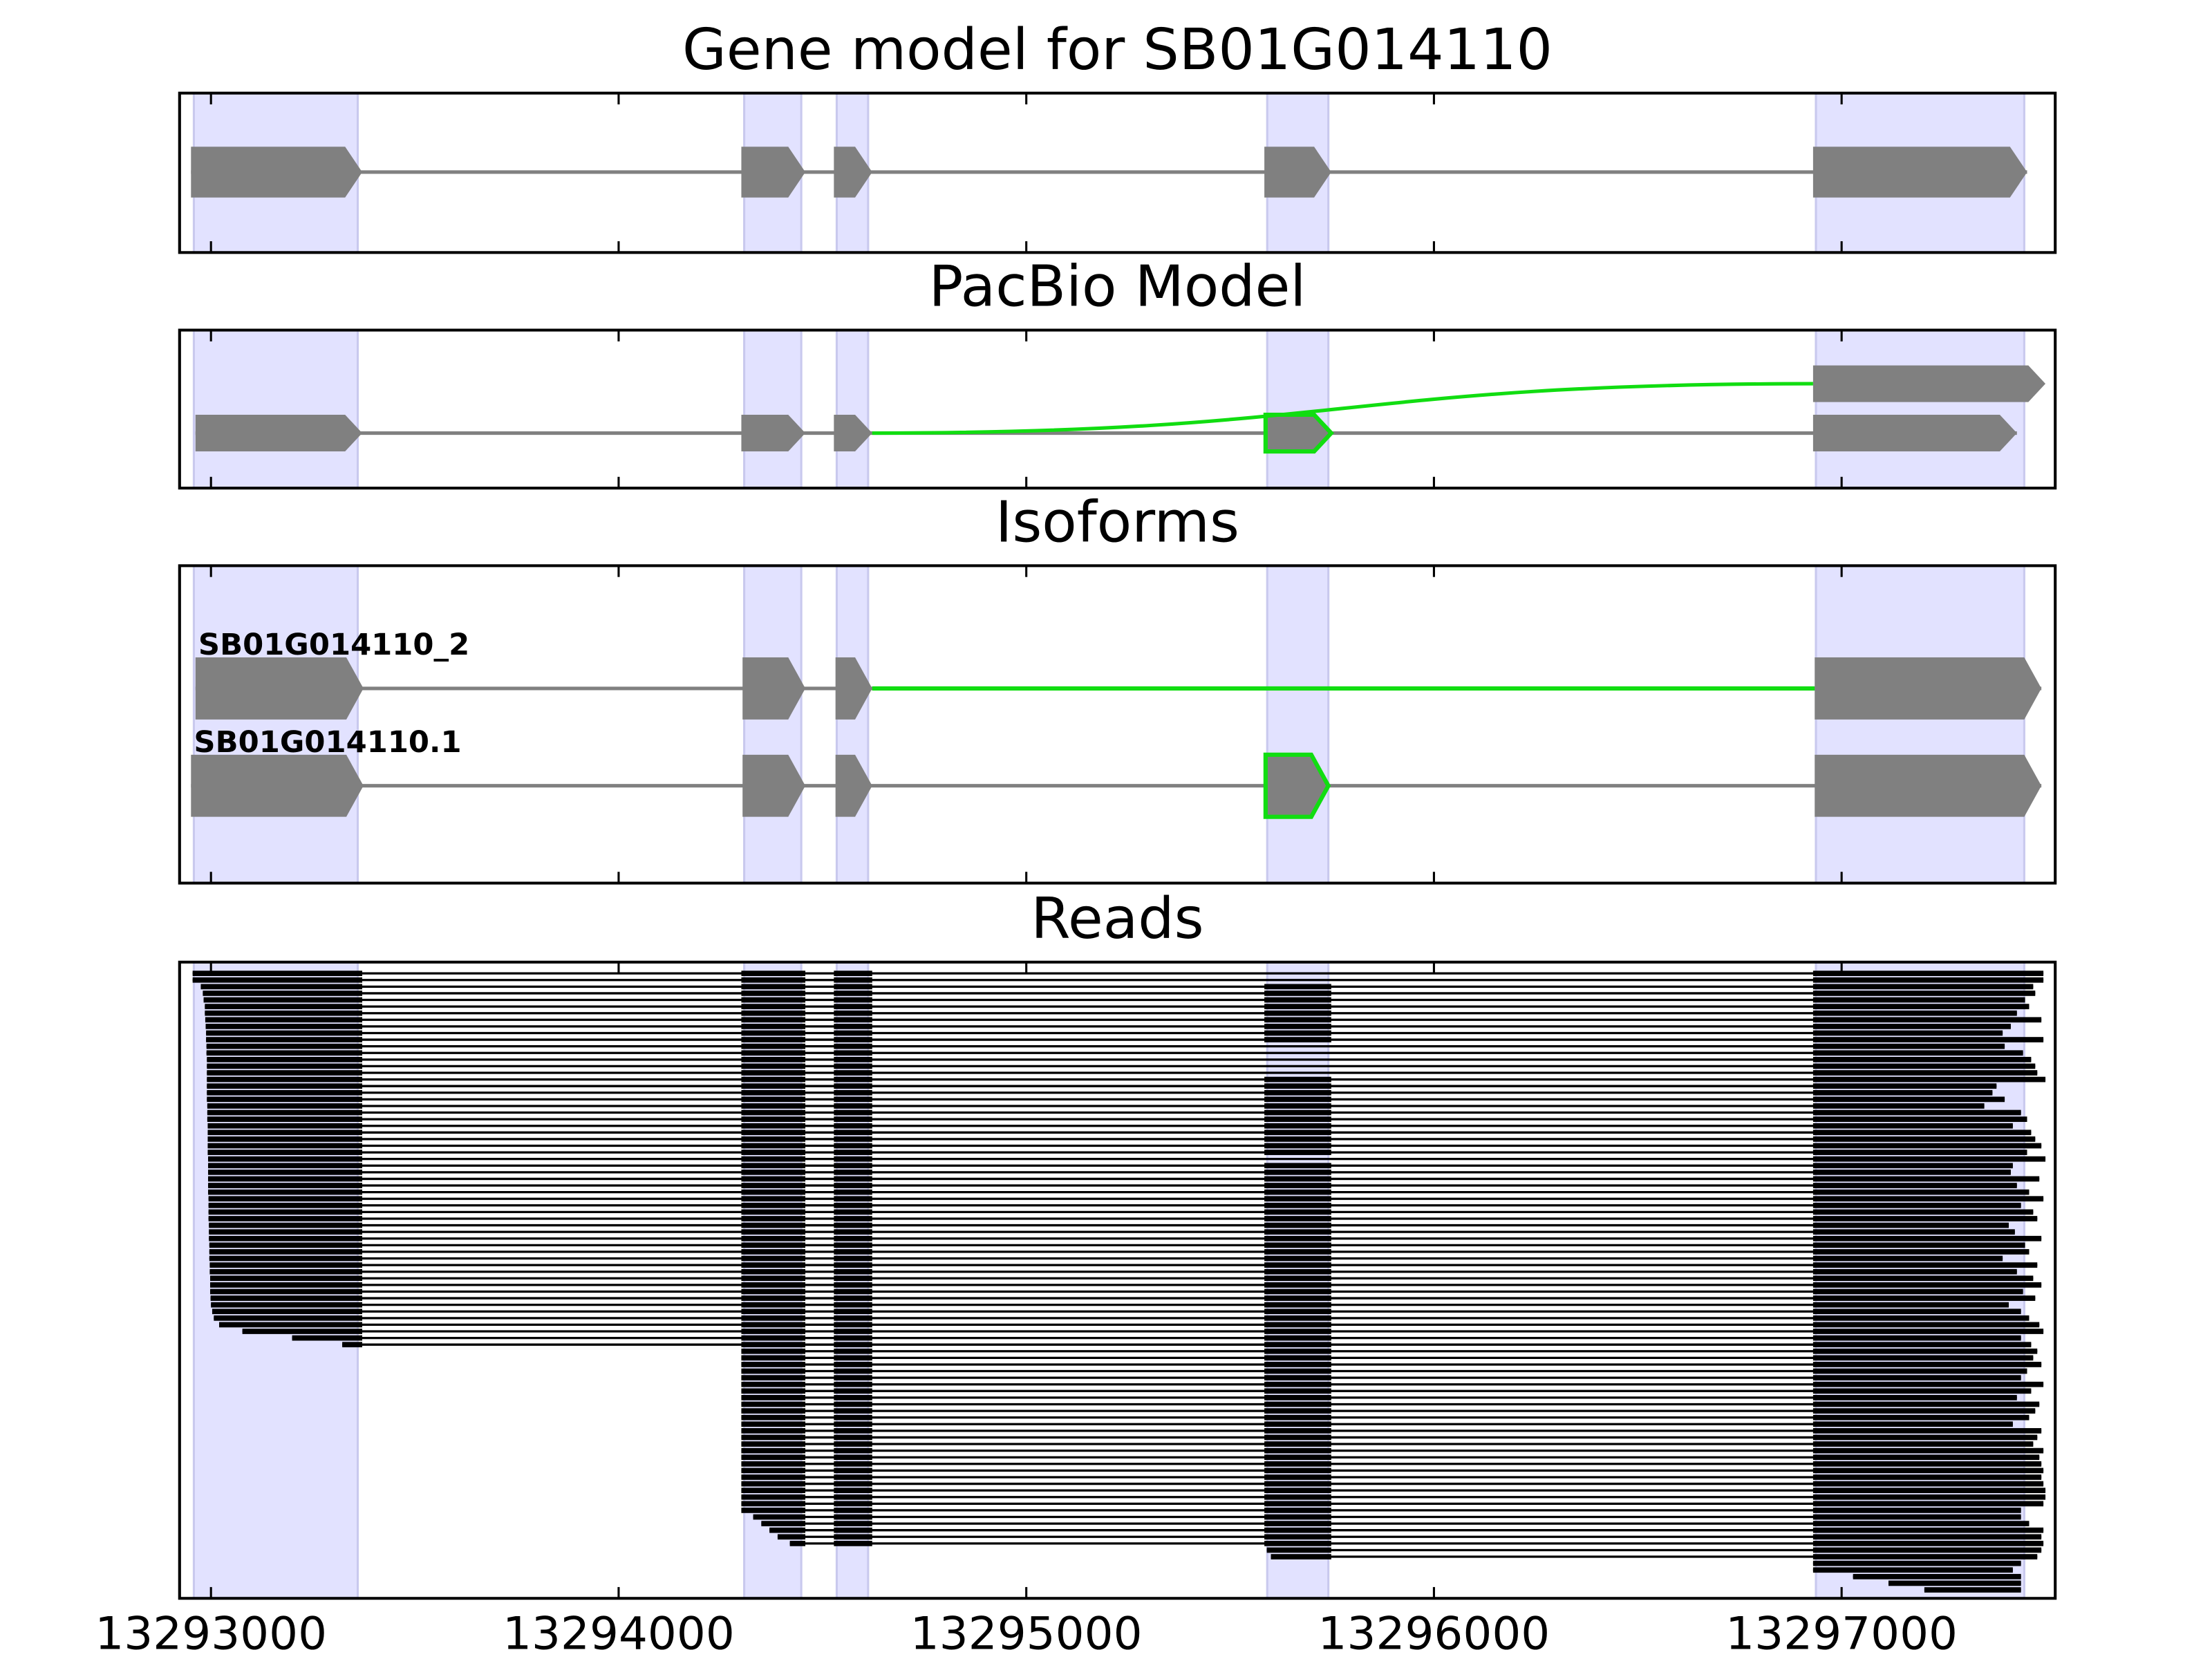 The height and width of the screenshot is (1659, 2212). Describe the element at coordinates (1299, 433) in the screenshot. I see `highlight-exon` at that location.